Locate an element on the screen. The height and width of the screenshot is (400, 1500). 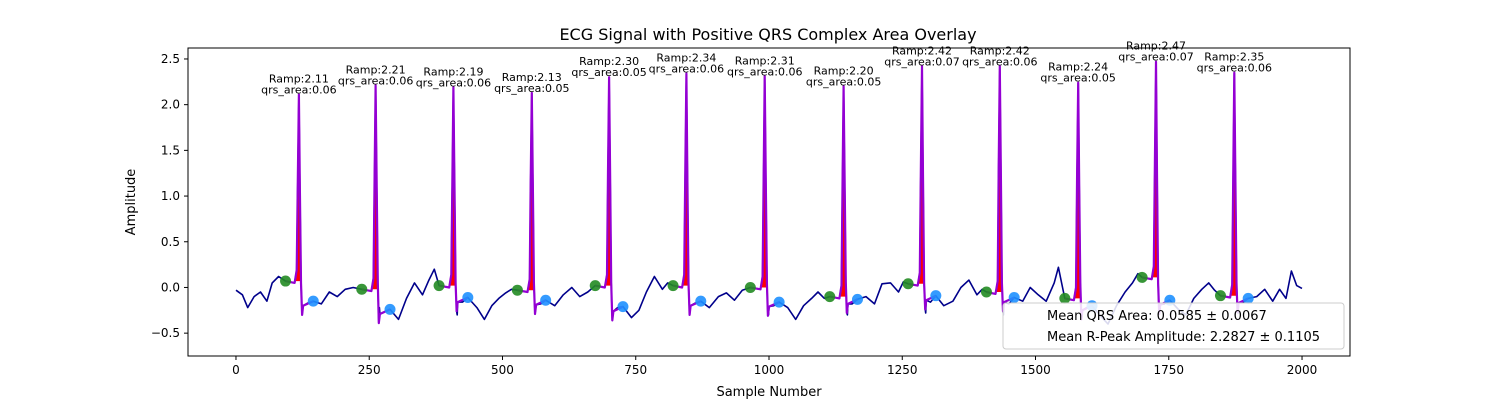
r-amplitude-label-6: Ramp:2.34 is located at coordinates (686, 58).